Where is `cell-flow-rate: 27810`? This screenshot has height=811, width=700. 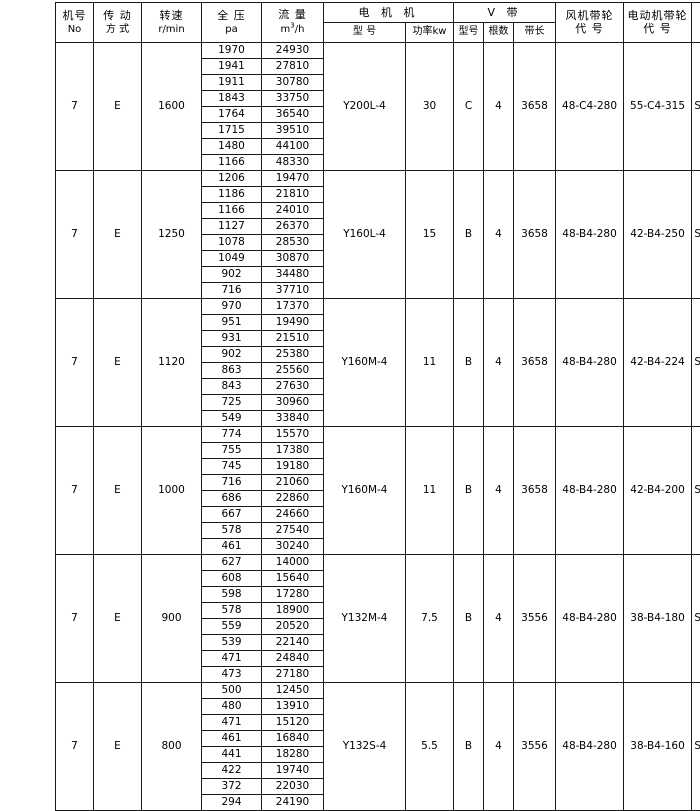
cell-flow-rate: 27810 is located at coordinates (293, 67).